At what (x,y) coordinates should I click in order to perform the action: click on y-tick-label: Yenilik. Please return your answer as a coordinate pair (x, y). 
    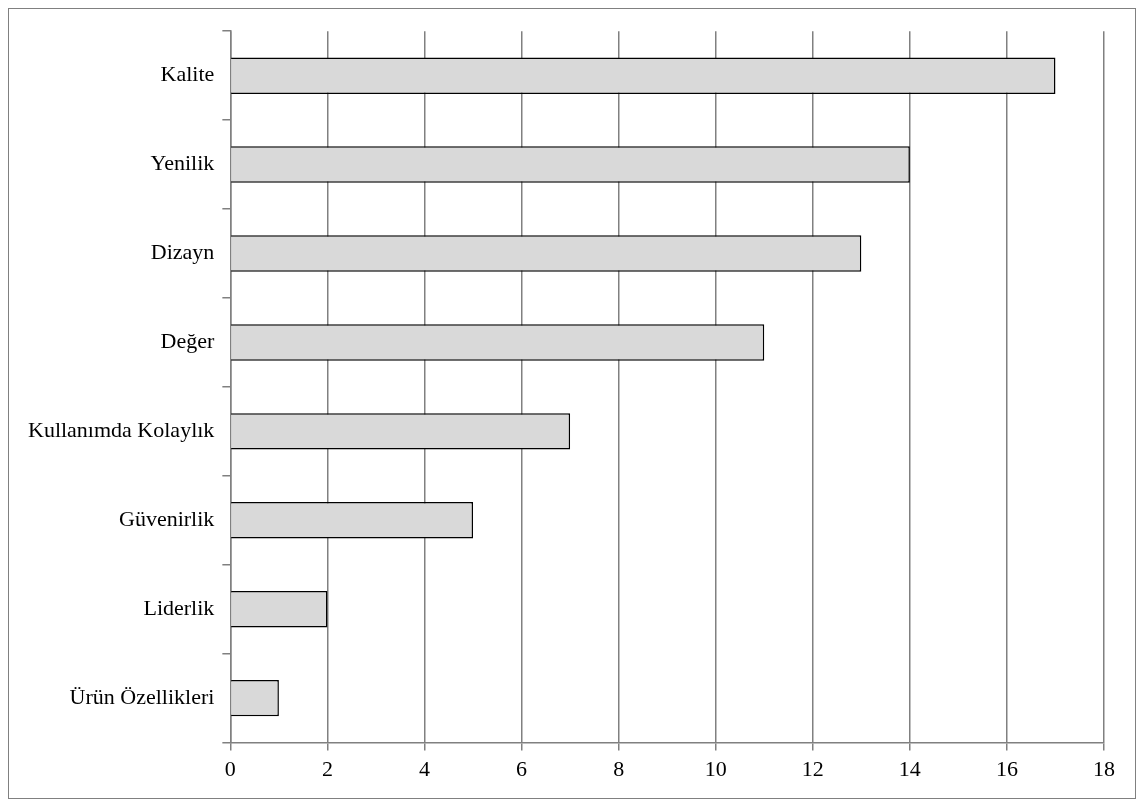
    Looking at the image, I should click on (182, 163).